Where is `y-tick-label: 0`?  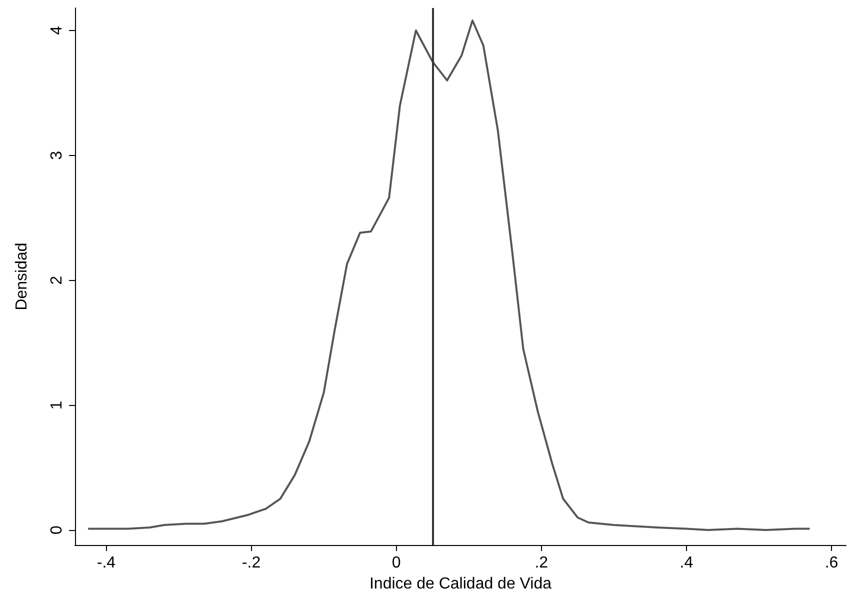
y-tick-label: 0 is located at coordinates (57, 529).